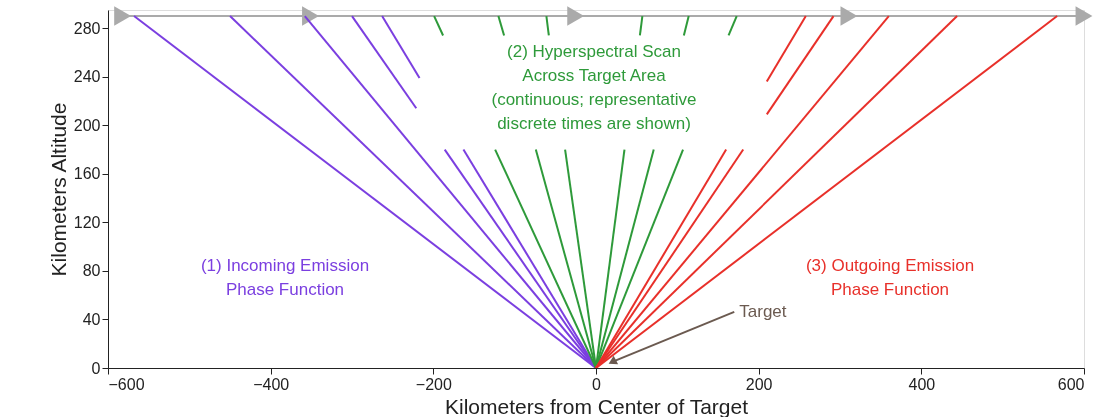 This screenshot has height=417, width=1111. Describe the element at coordinates (126, 384) in the screenshot. I see `x-tick-label: −600` at that location.